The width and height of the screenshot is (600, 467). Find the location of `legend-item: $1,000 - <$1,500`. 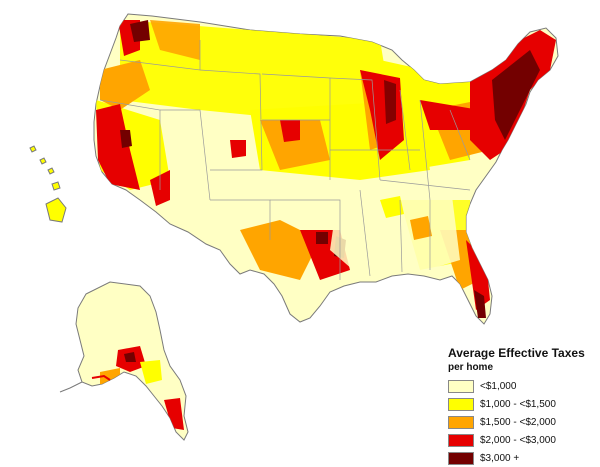

legend-item: $1,000 - <$1,500 is located at coordinates (523, 404).